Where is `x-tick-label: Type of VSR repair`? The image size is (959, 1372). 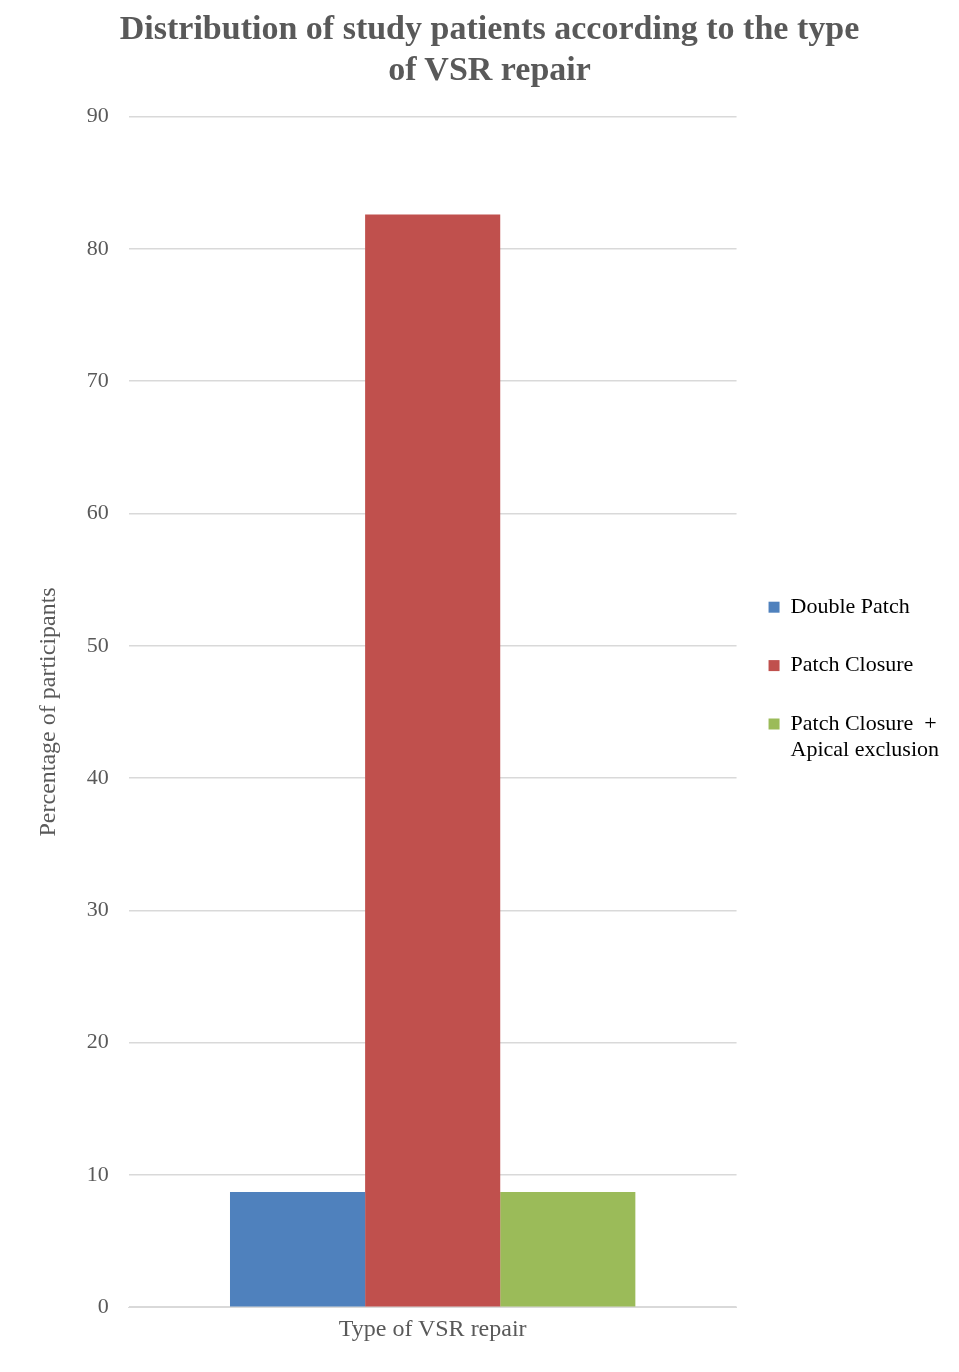 x-tick-label: Type of VSR repair is located at coordinates (432, 1327).